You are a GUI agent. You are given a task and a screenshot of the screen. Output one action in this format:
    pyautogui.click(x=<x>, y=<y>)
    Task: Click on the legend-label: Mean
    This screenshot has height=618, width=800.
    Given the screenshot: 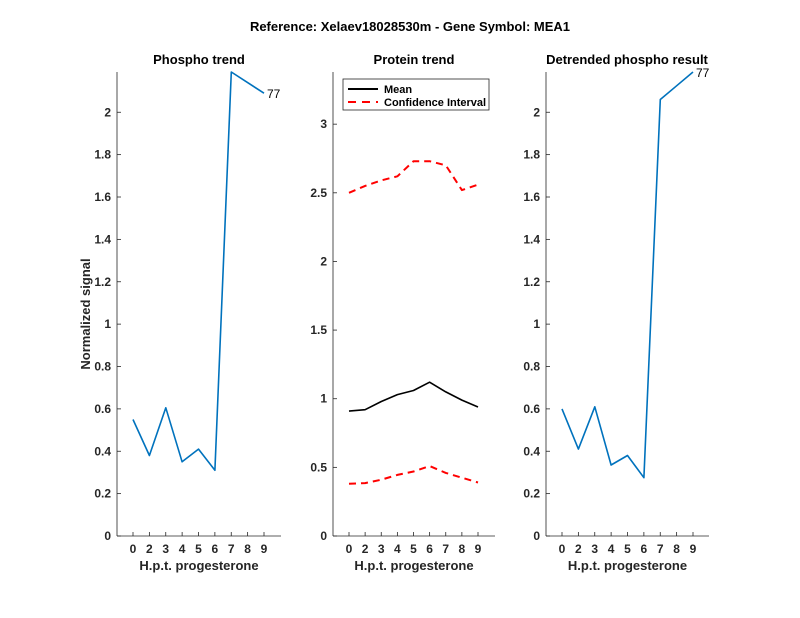 What is the action you would take?
    pyautogui.click(x=398, y=90)
    